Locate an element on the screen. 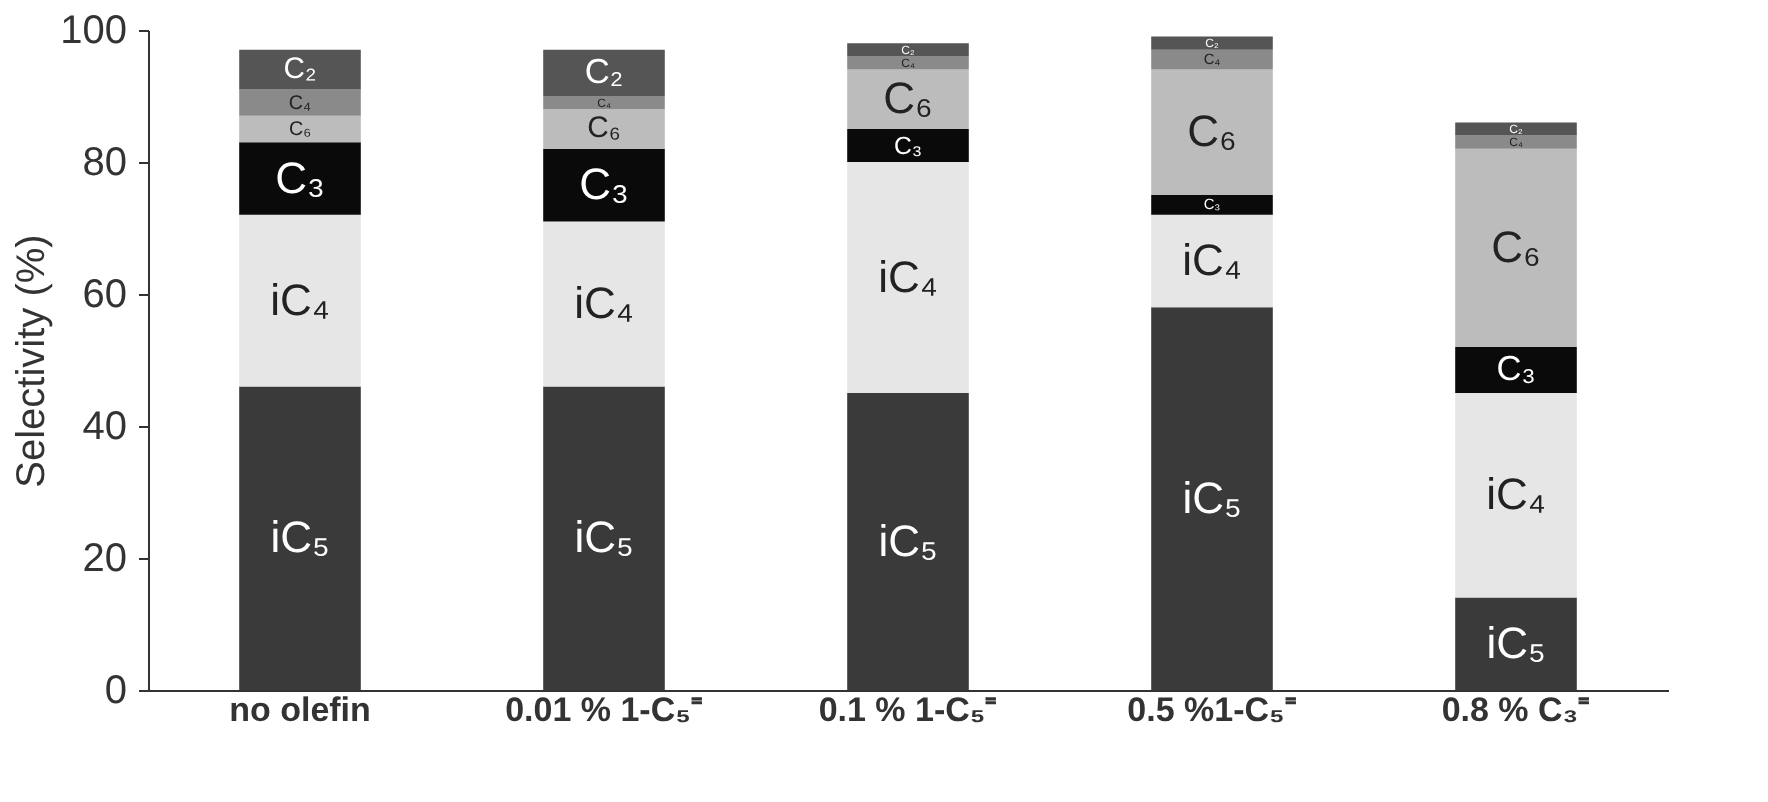  series-label: C₂ is located at coordinates (604, 70).